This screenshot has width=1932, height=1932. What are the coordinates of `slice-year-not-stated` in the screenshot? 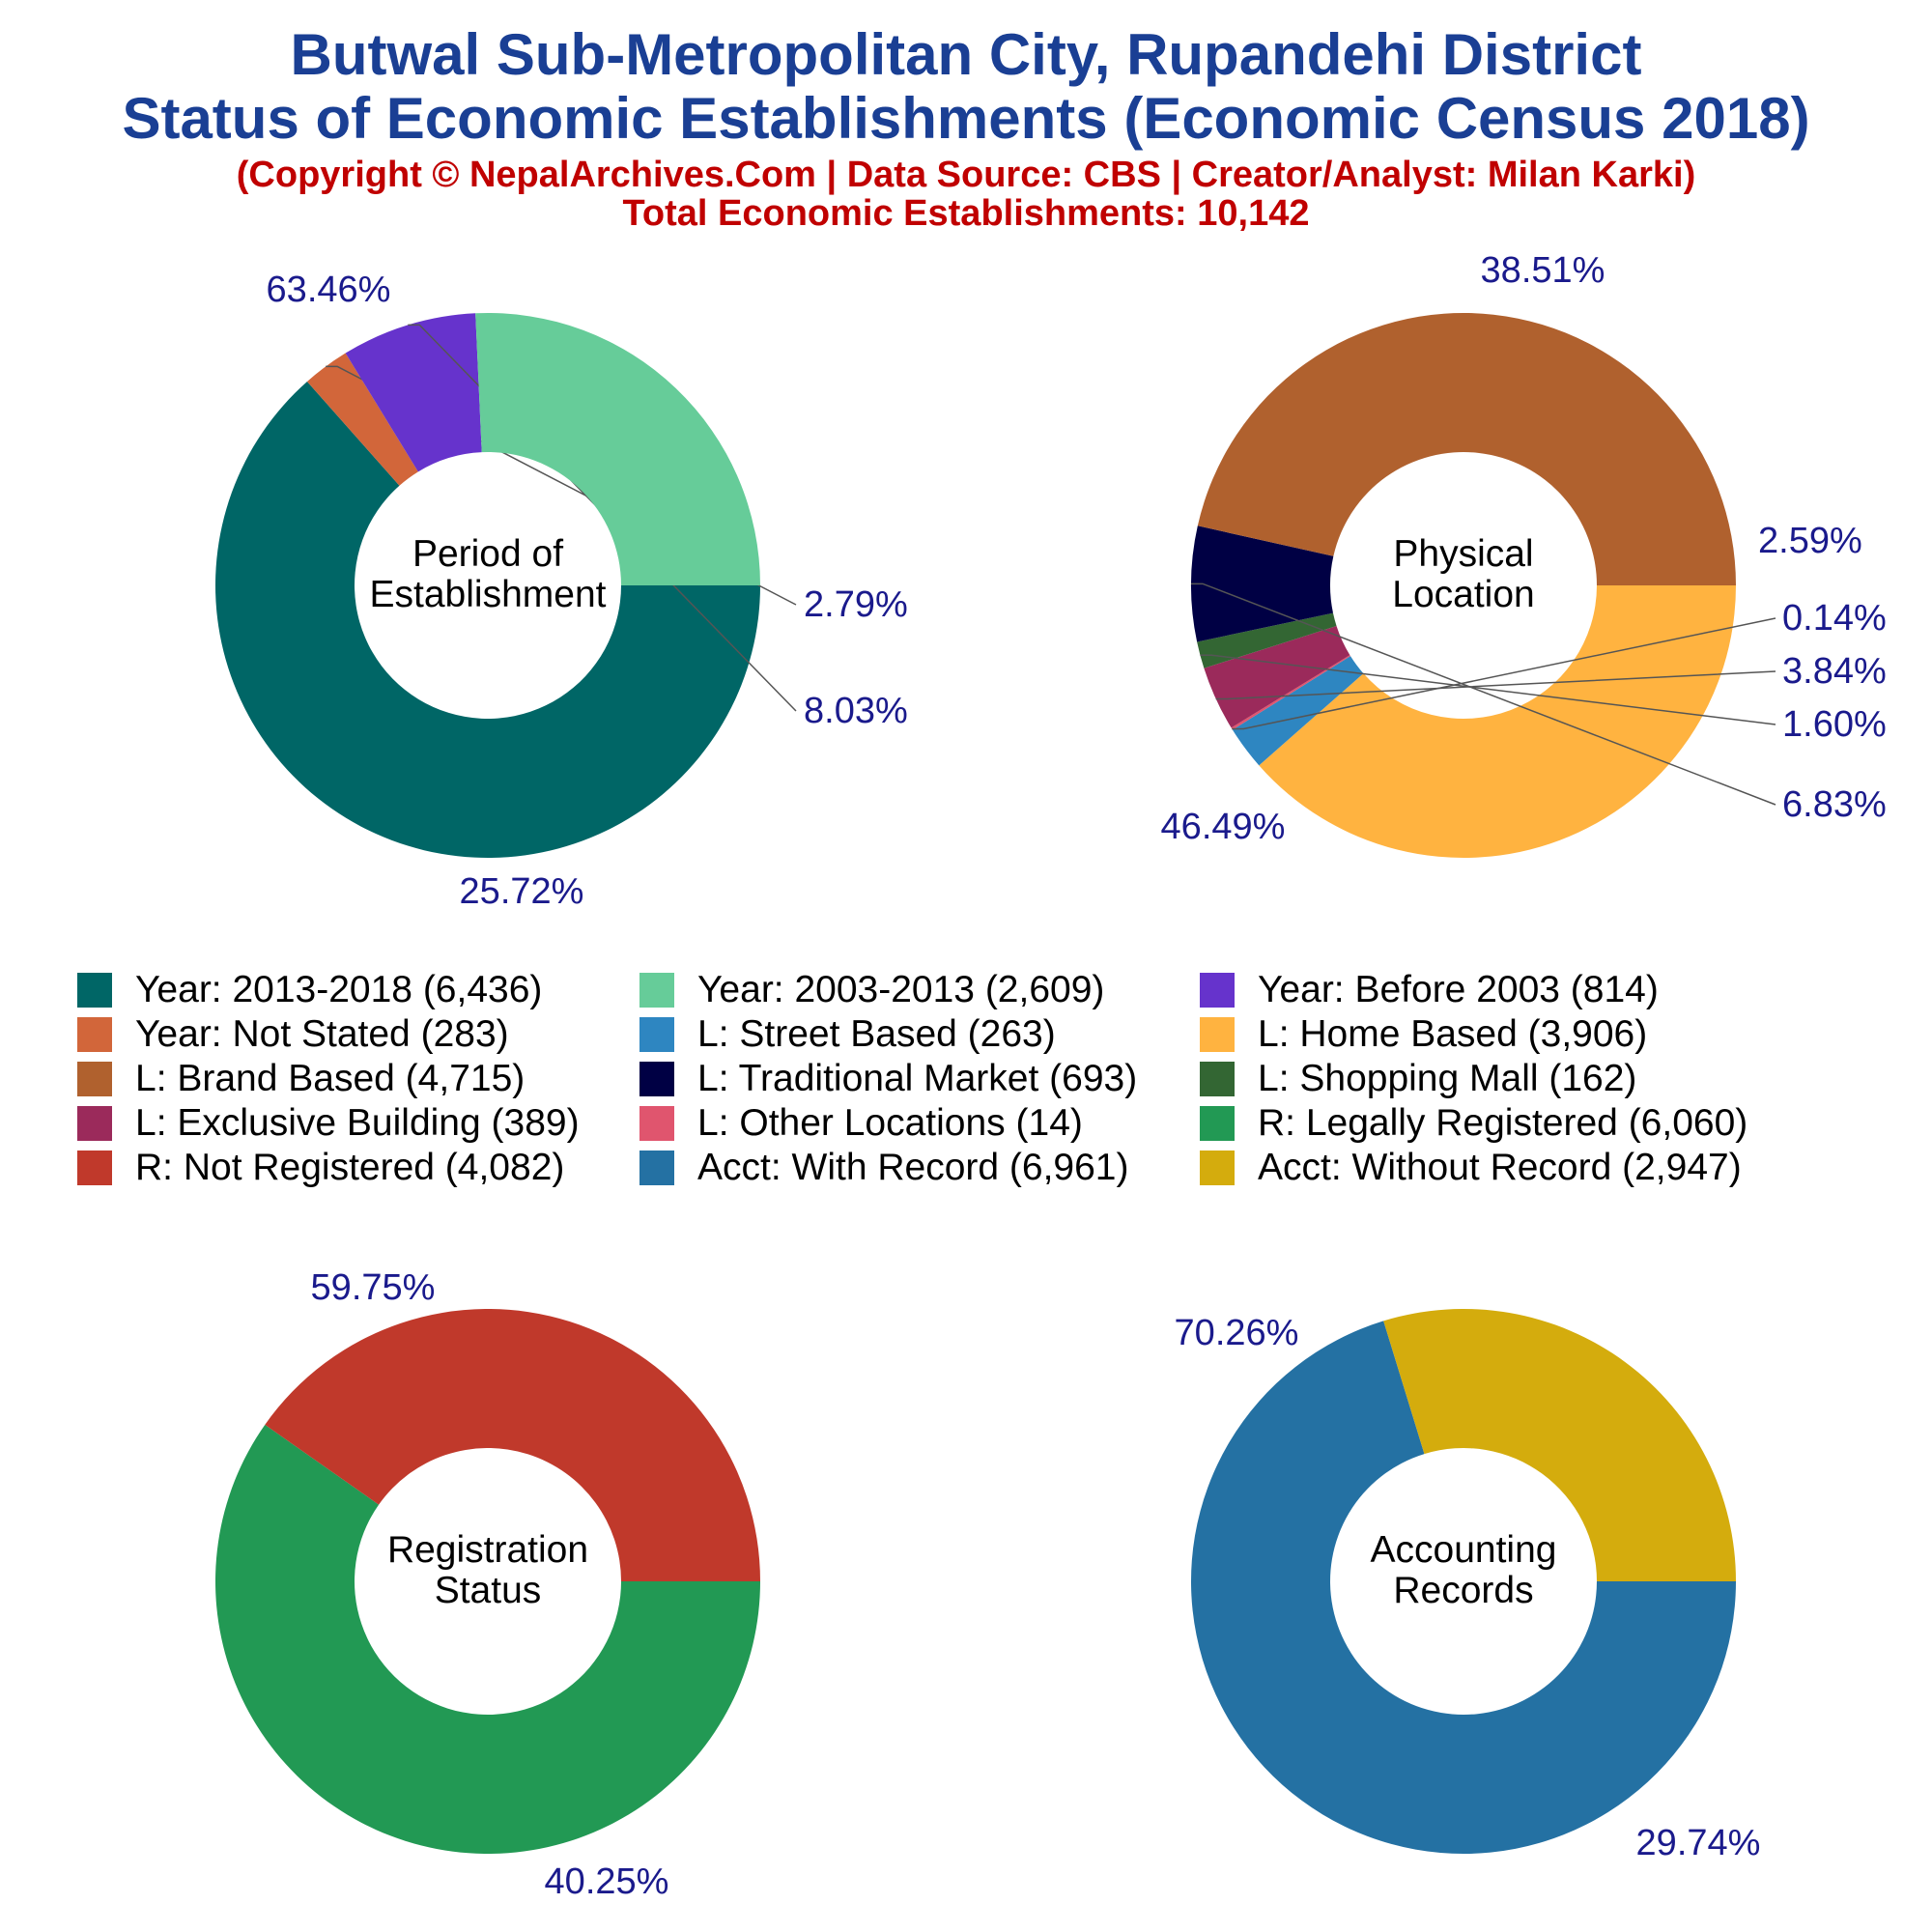 It's located at (362, 419).